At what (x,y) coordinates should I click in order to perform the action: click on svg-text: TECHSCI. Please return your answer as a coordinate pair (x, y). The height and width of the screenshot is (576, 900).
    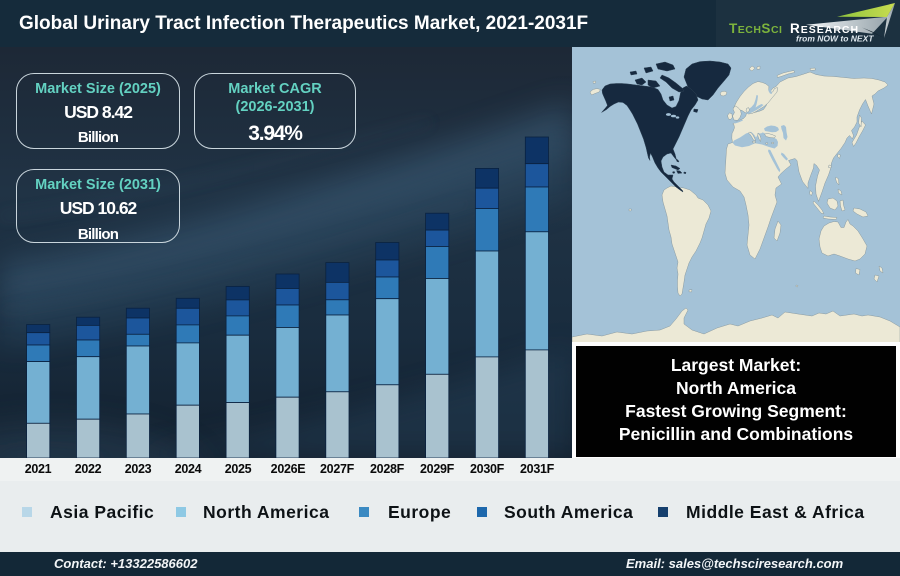
    Looking at the image, I should click on (755, 28).